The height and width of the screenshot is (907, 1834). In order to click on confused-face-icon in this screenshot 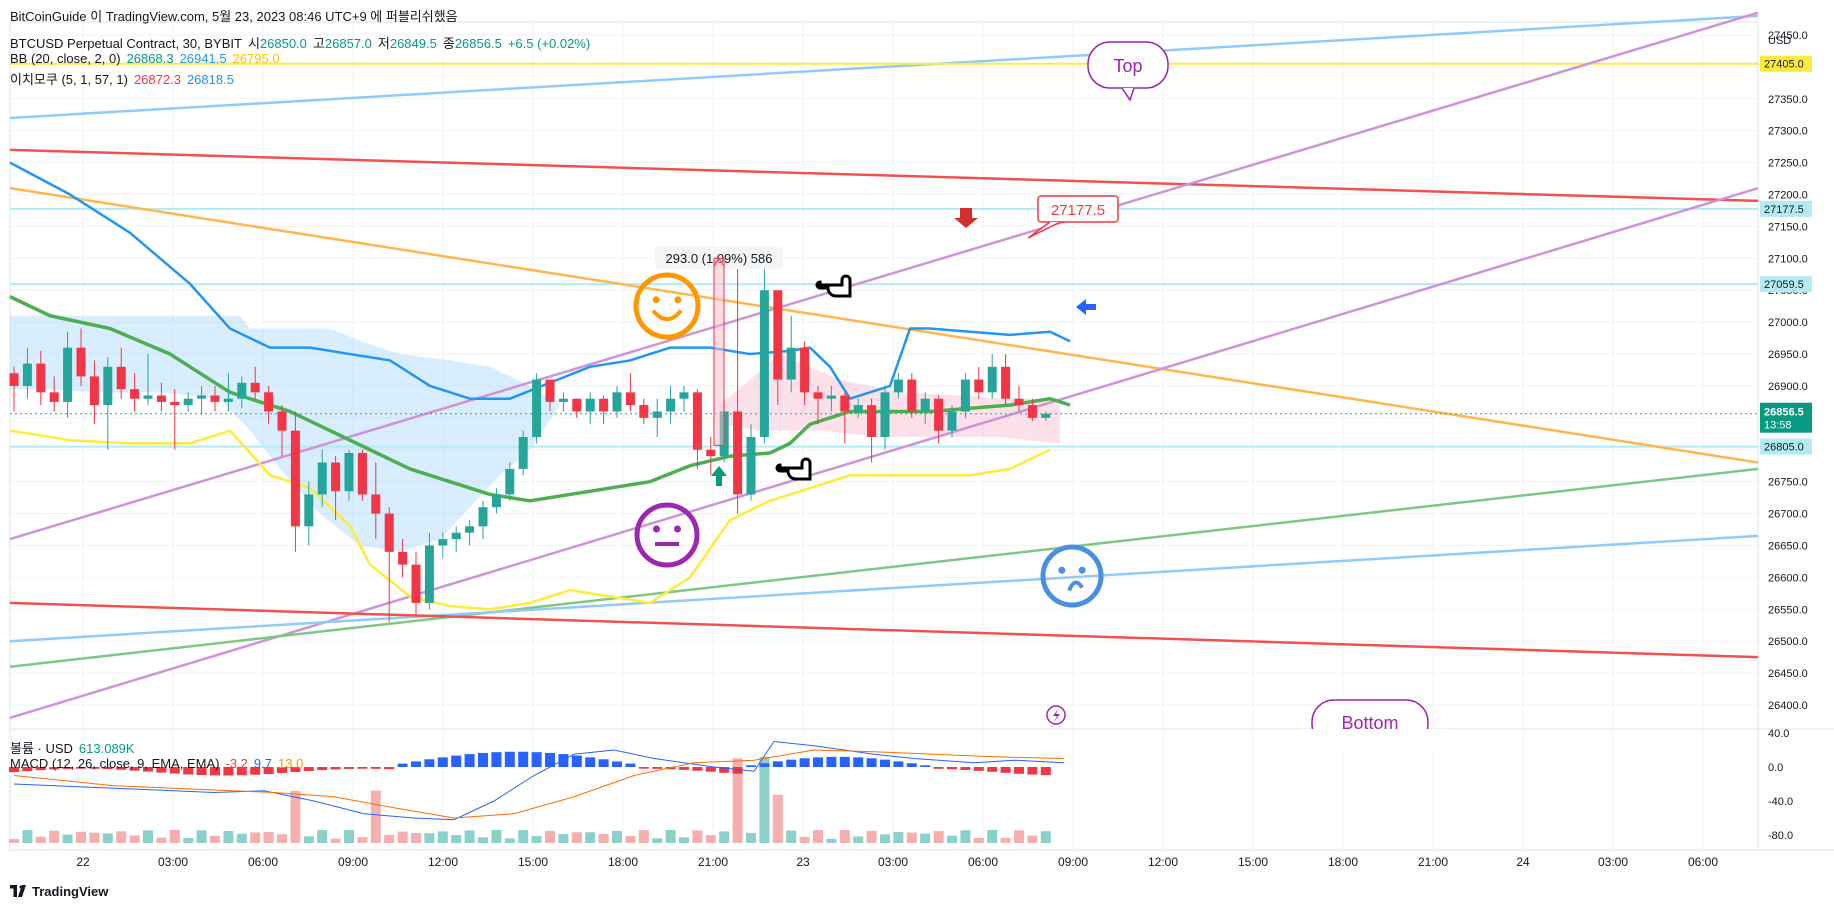, I will do `click(1072, 576)`.